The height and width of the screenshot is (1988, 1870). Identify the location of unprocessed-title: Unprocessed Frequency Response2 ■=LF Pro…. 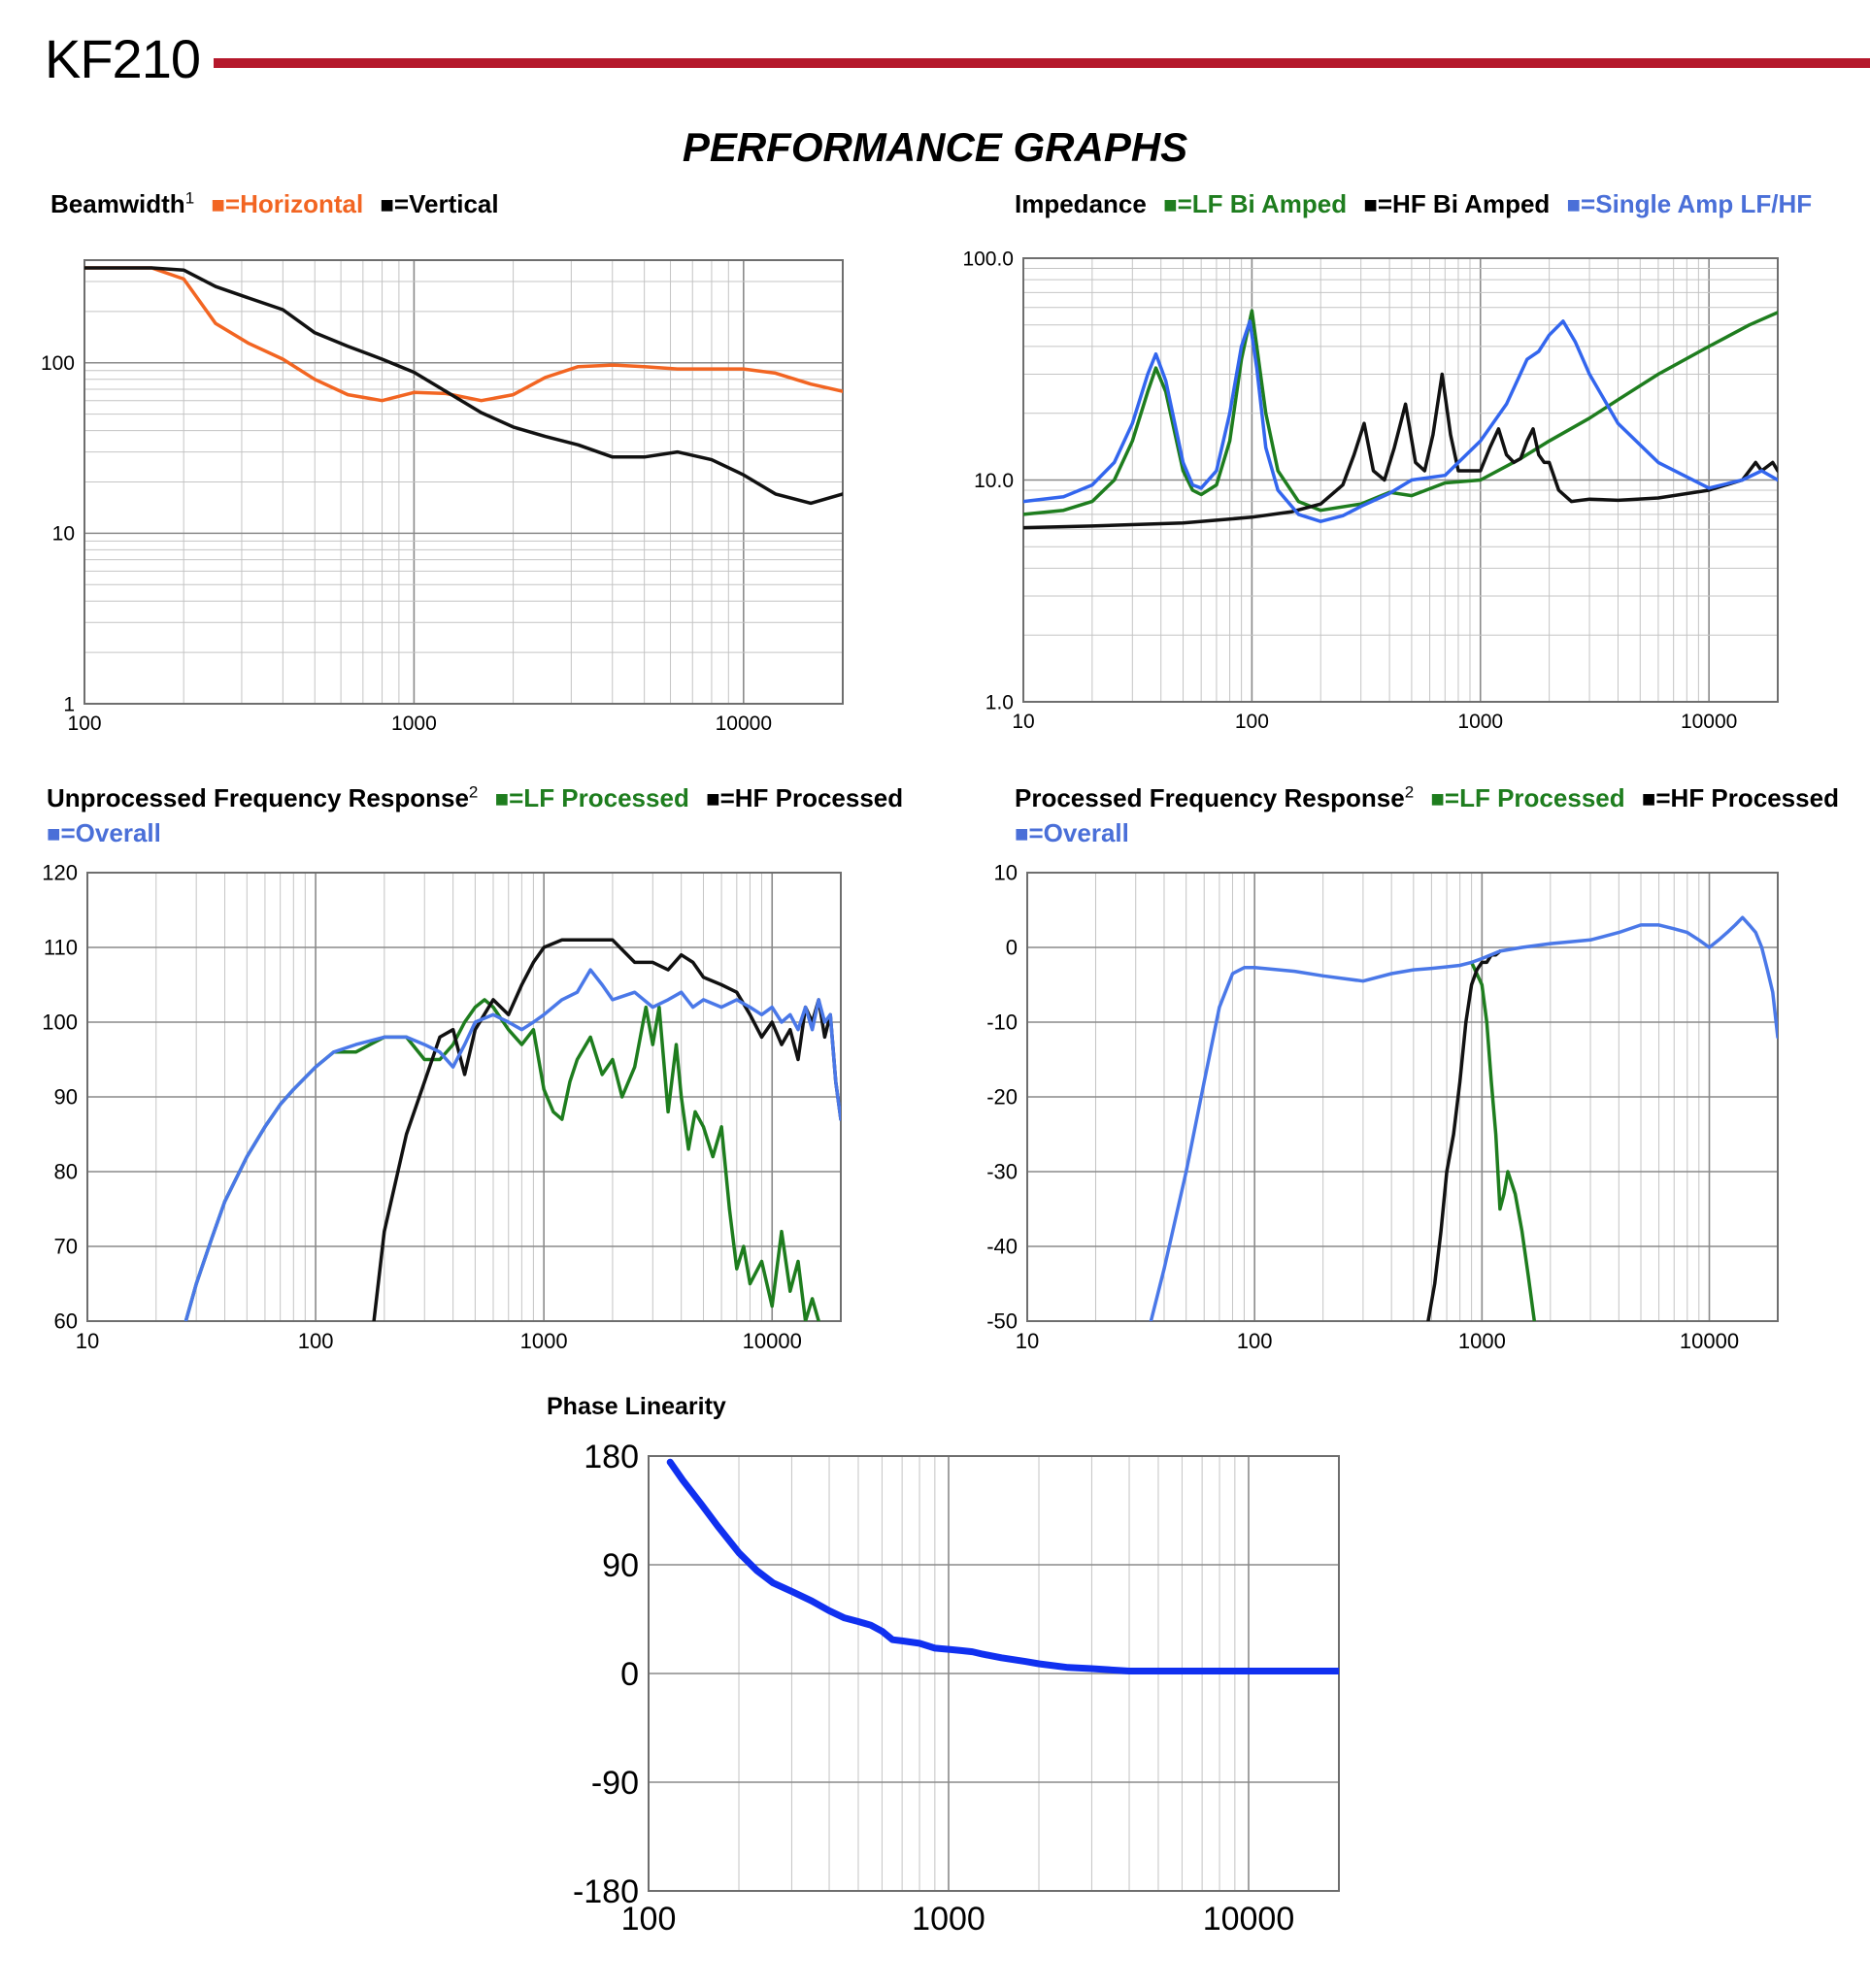
(475, 816).